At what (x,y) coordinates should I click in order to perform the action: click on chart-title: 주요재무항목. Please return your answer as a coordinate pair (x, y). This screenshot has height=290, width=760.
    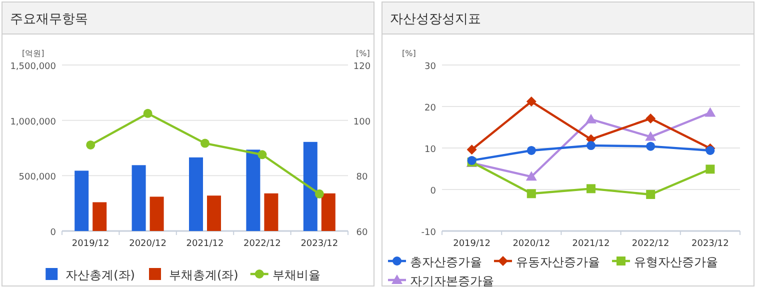
    Looking at the image, I should click on (49, 19).